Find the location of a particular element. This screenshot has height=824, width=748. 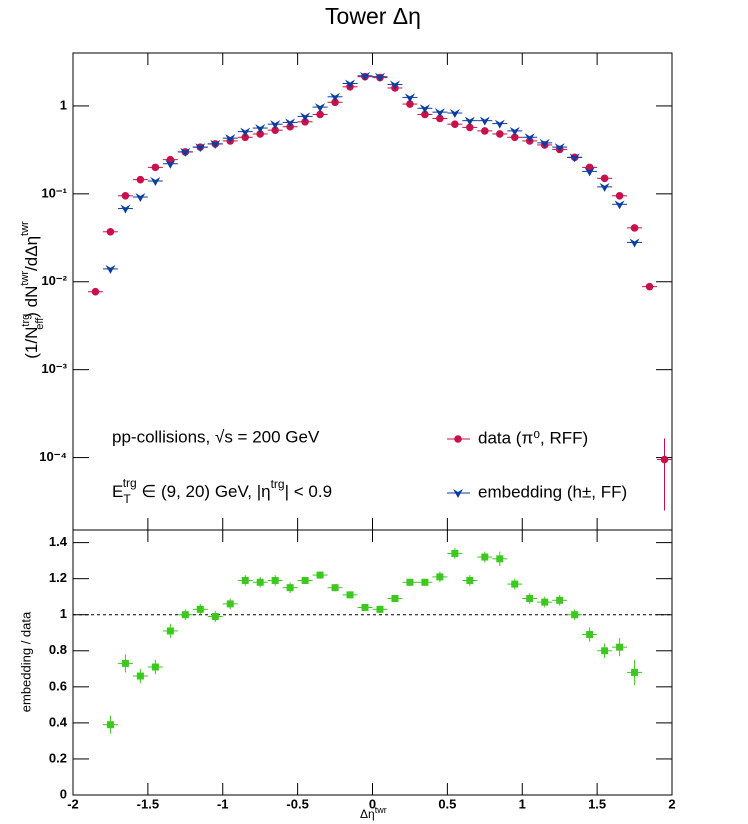

y-label-part: twr is located at coordinates (25, 228).